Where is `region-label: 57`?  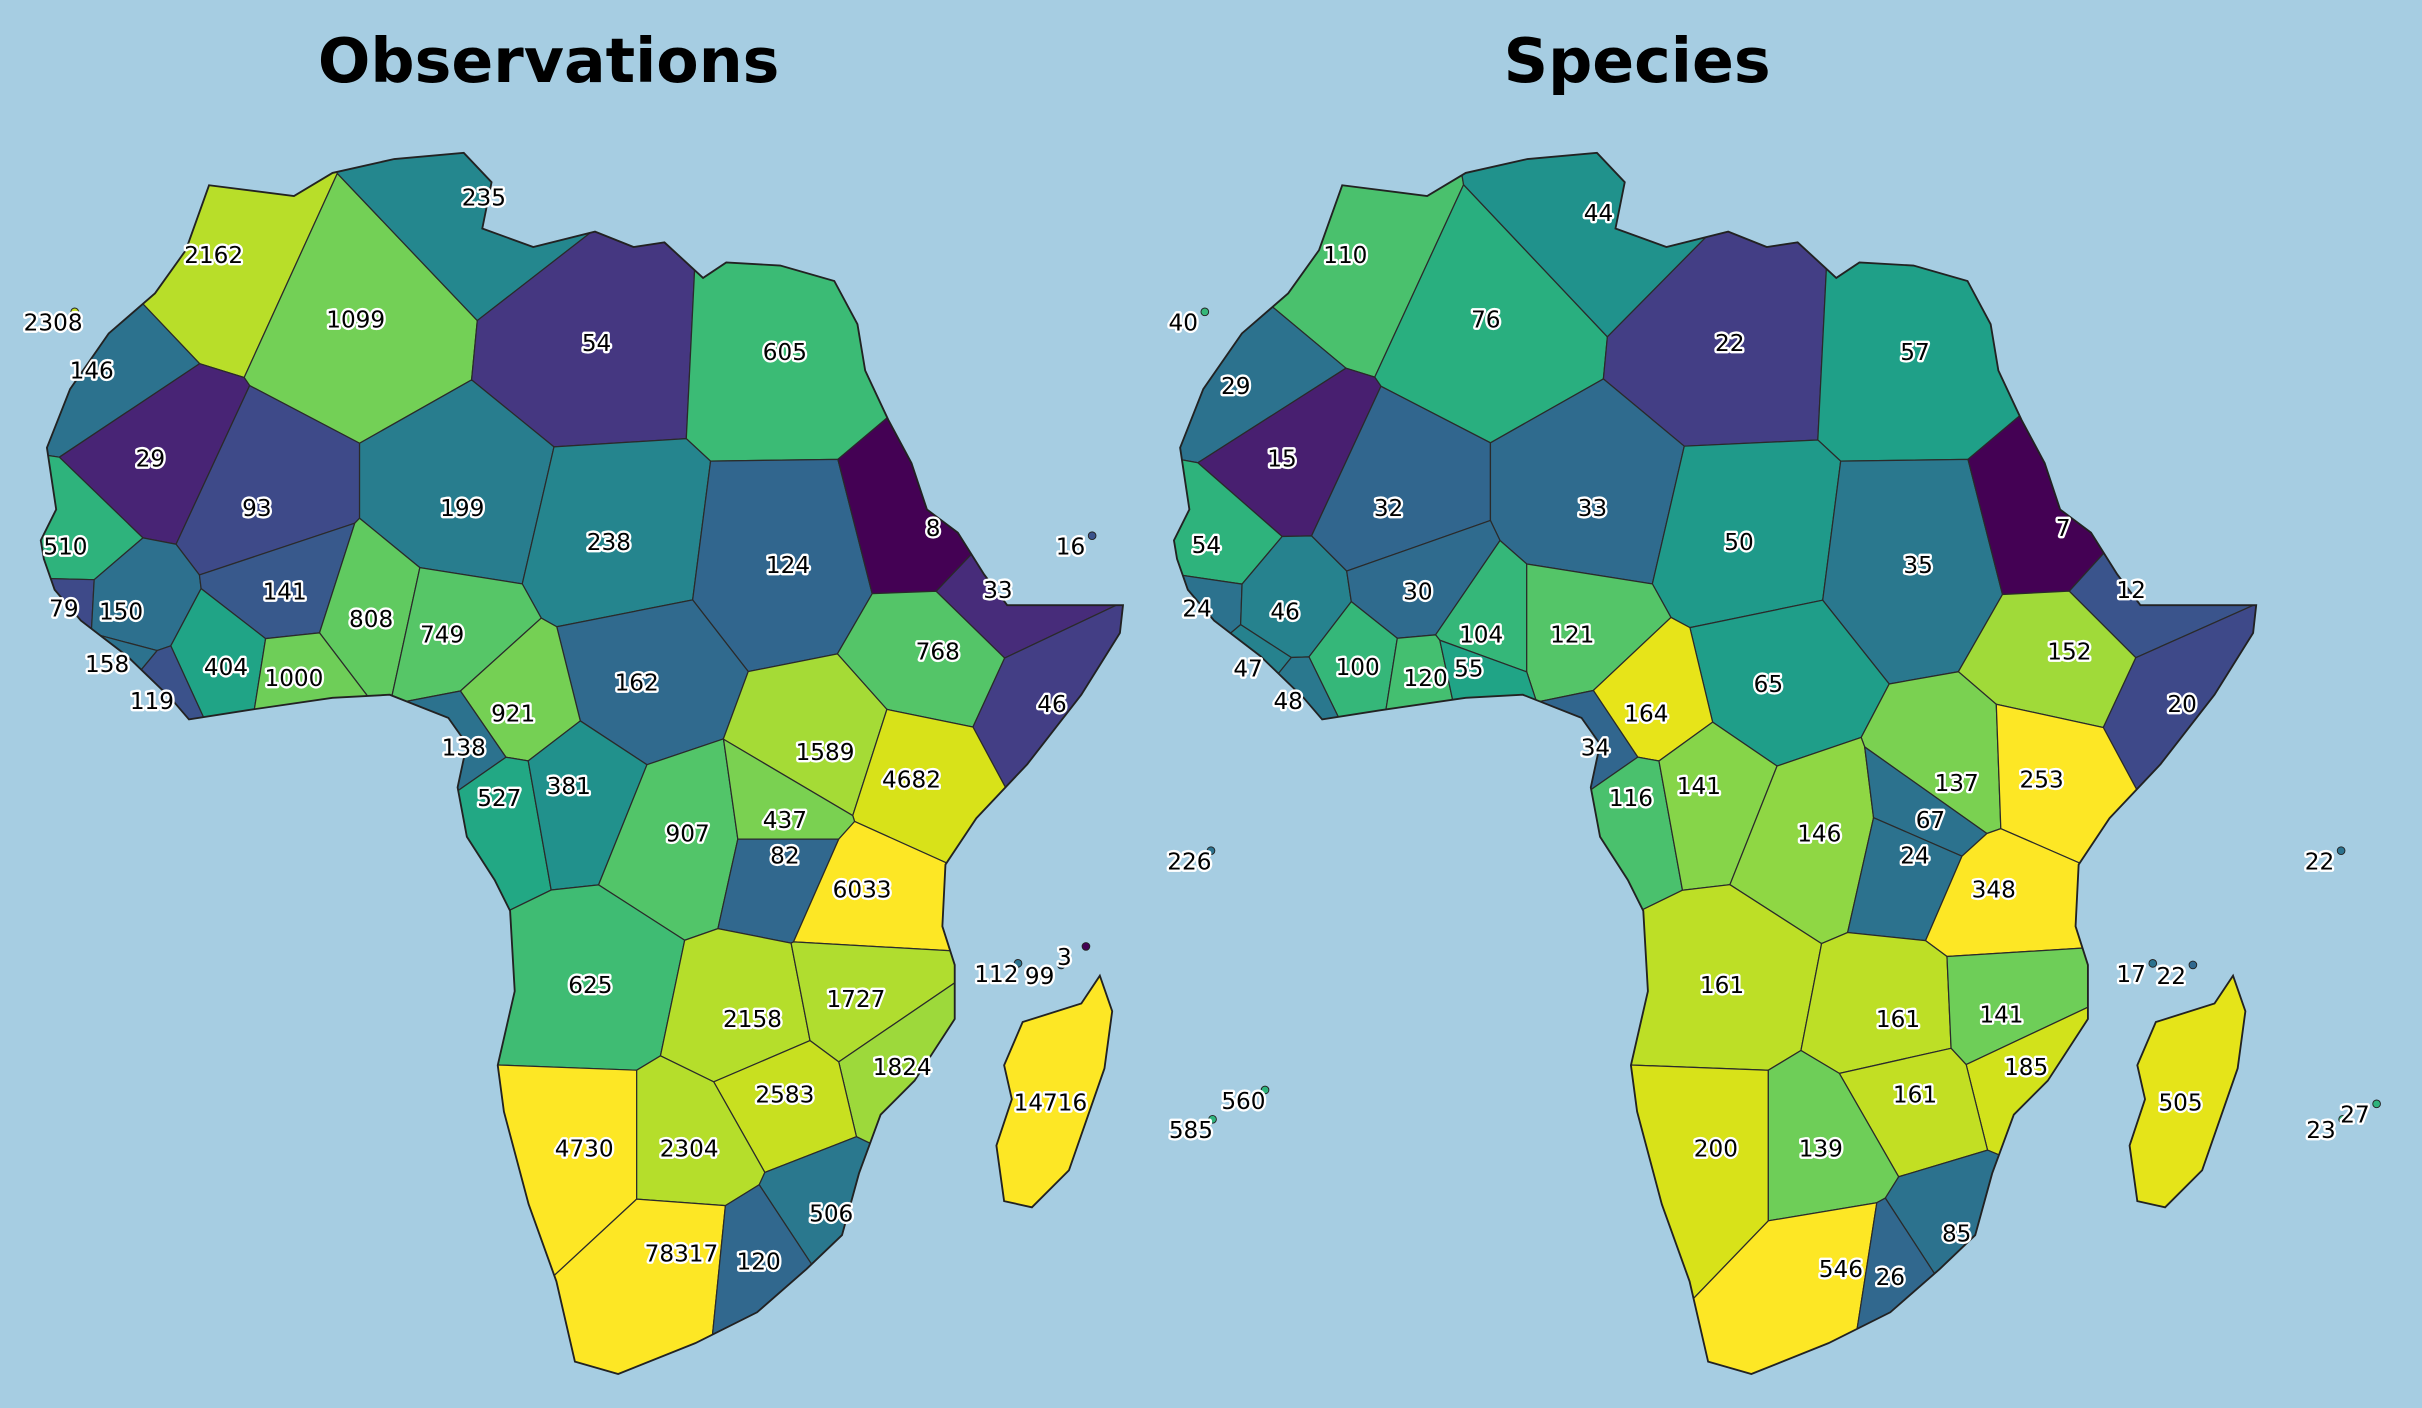 region-label: 57 is located at coordinates (1914, 353).